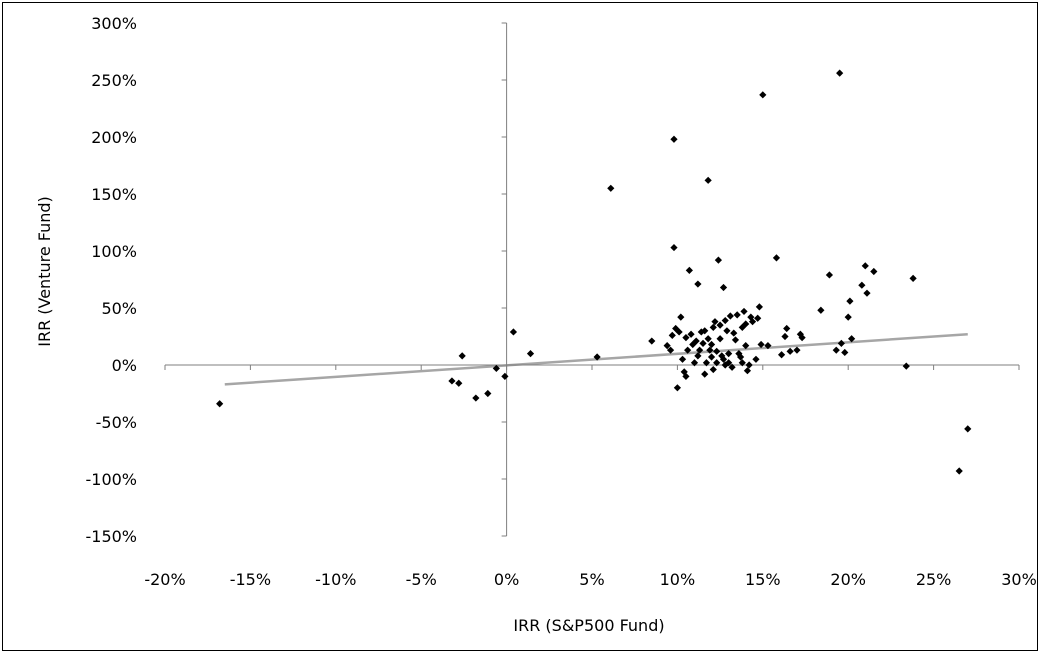  Describe the element at coordinates (119, 308) in the screenshot. I see `y-tick-label: 50%` at that location.